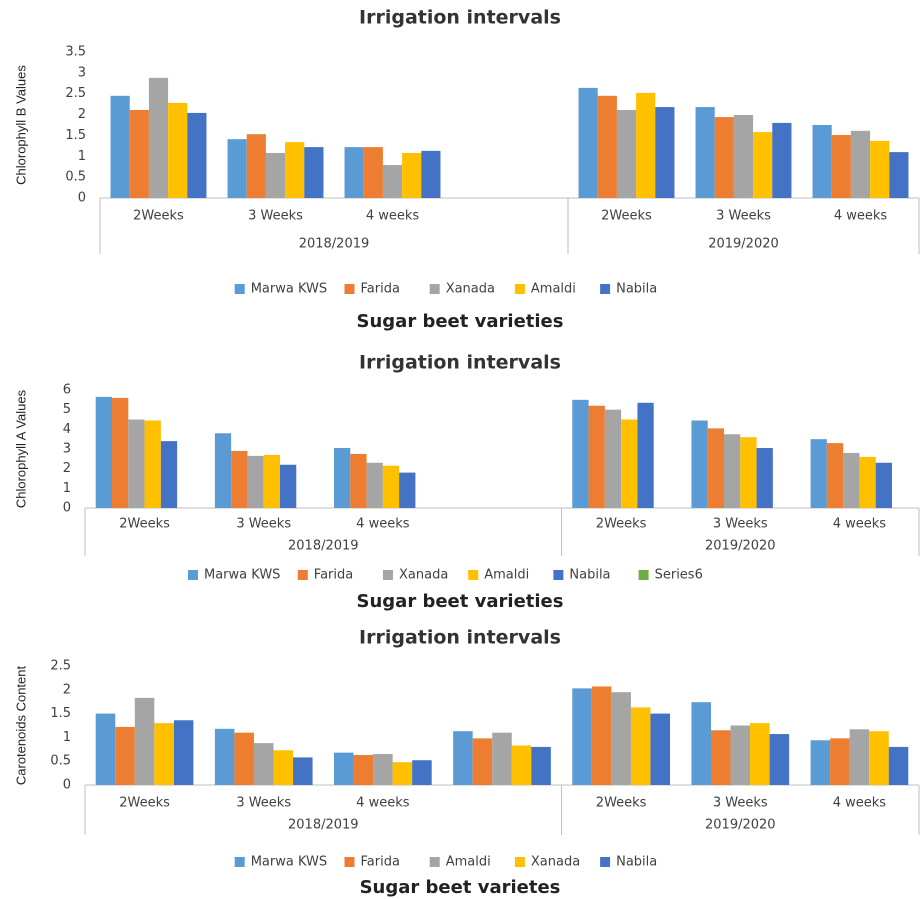  Describe the element at coordinates (60, 761) in the screenshot. I see `y-tick-label: 0.5` at that location.